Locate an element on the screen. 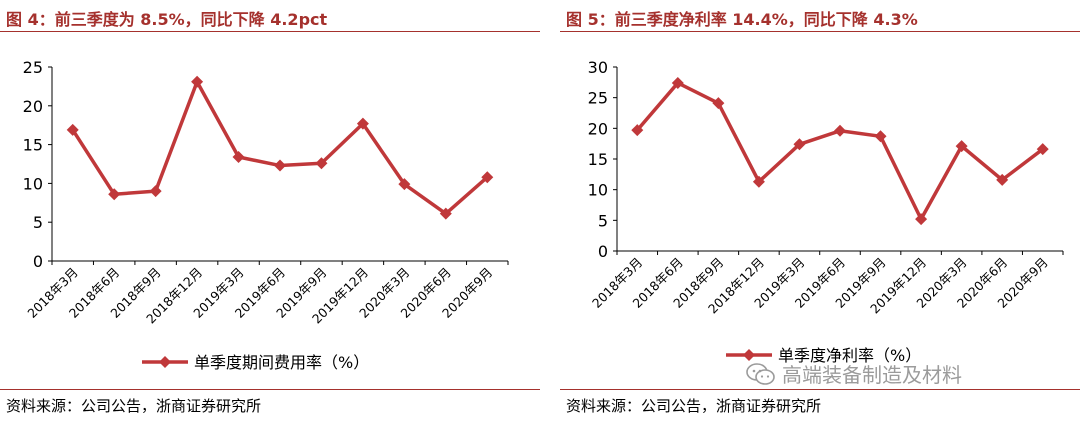 This screenshot has height=423, width=1080. left-title-divider is located at coordinates (270, 31).